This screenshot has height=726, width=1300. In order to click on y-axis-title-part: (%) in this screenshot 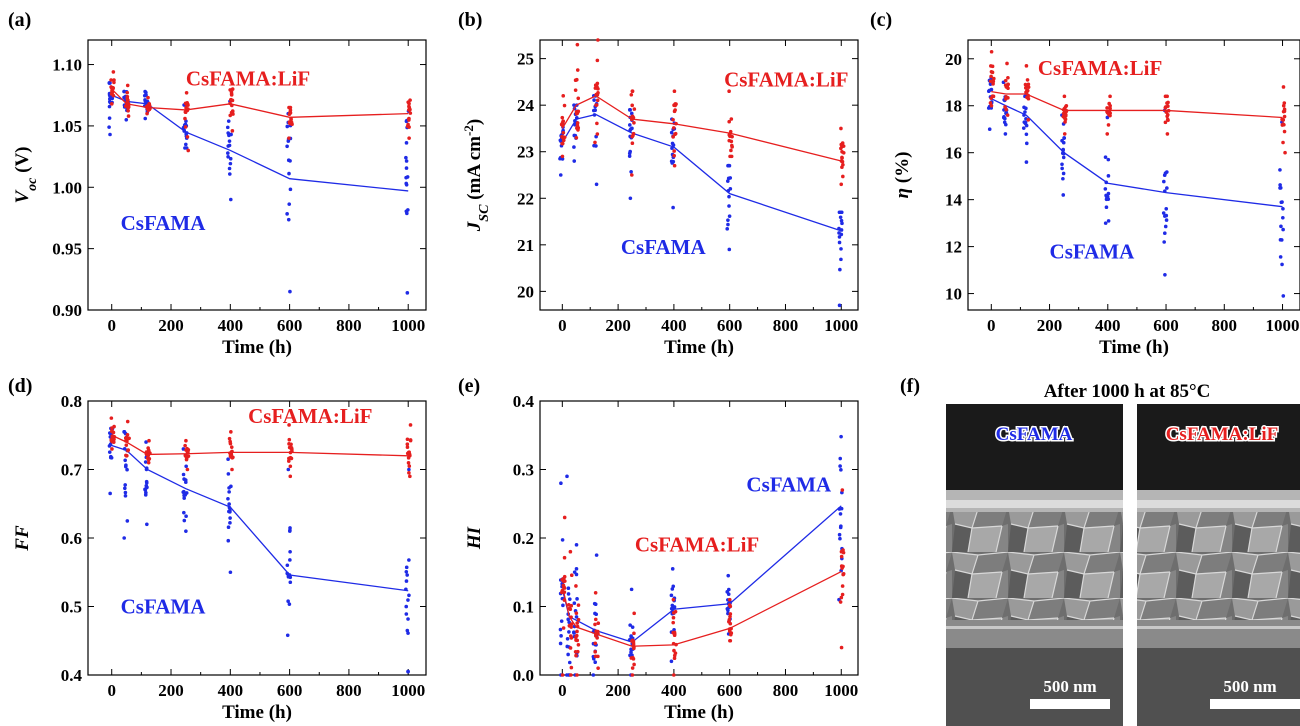, I will do `click(902, 170)`.